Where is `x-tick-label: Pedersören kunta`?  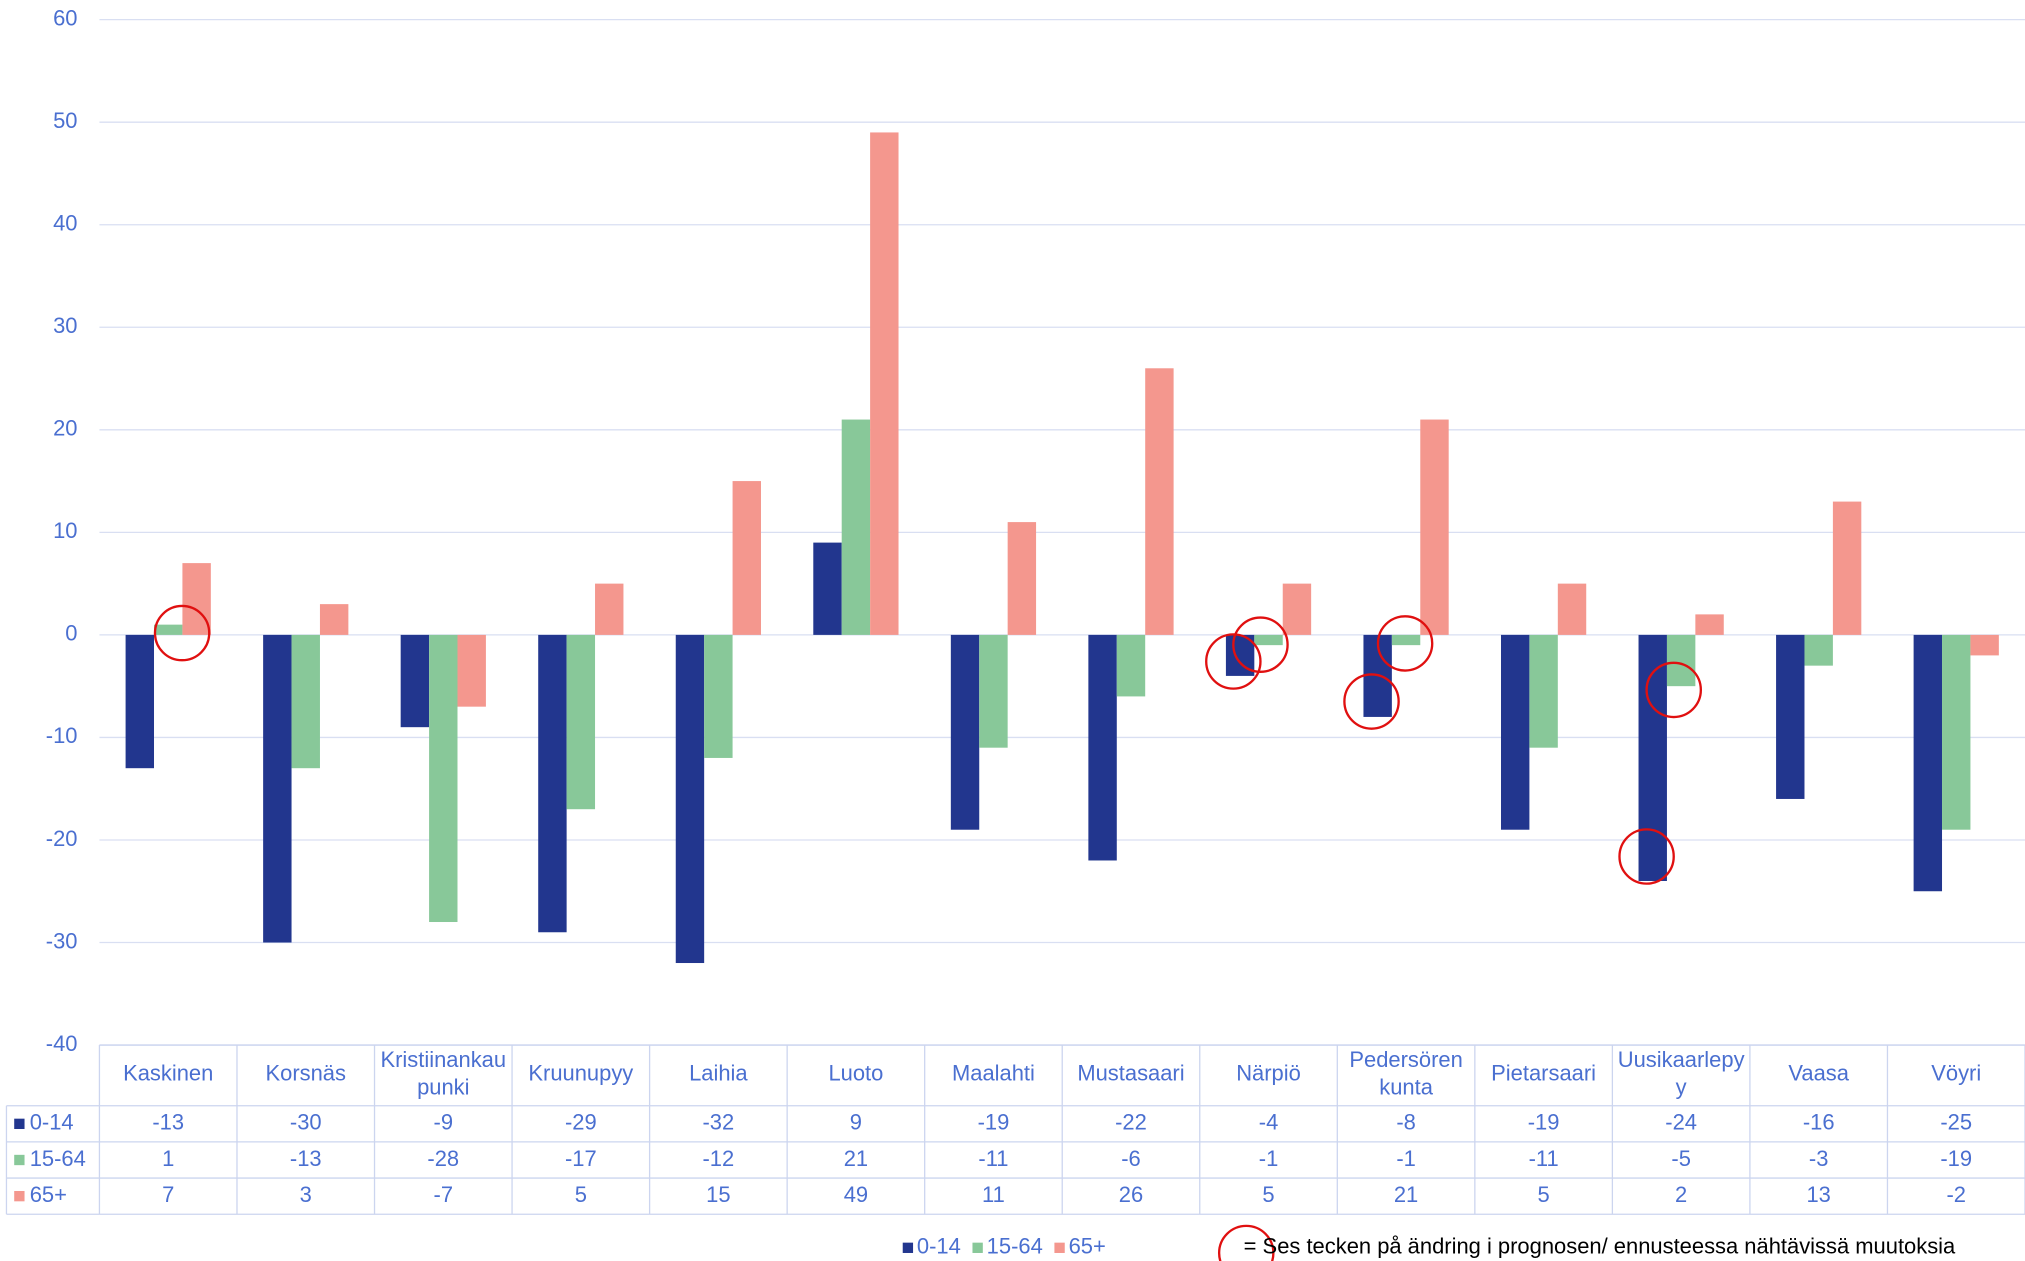 x-tick-label: Pedersören kunta is located at coordinates (1405, 1073).